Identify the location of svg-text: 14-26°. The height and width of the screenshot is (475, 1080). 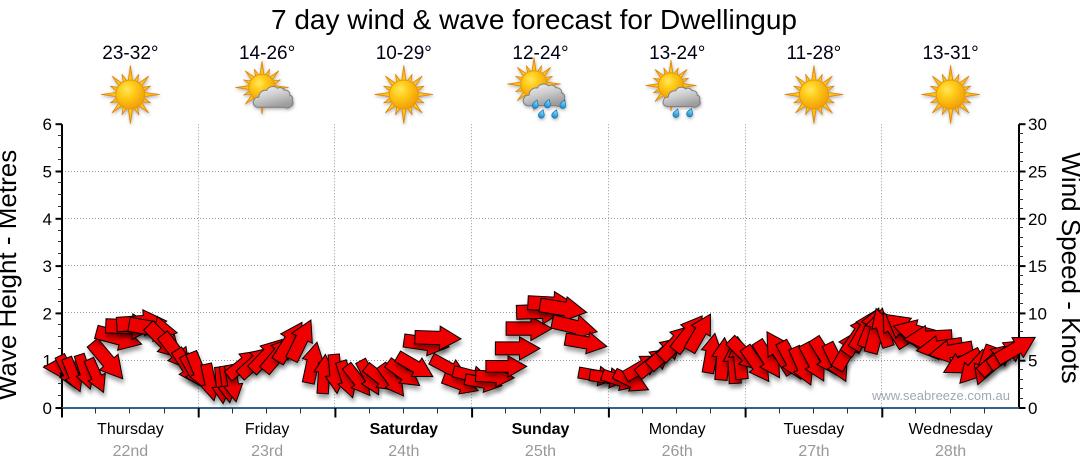
(267, 53).